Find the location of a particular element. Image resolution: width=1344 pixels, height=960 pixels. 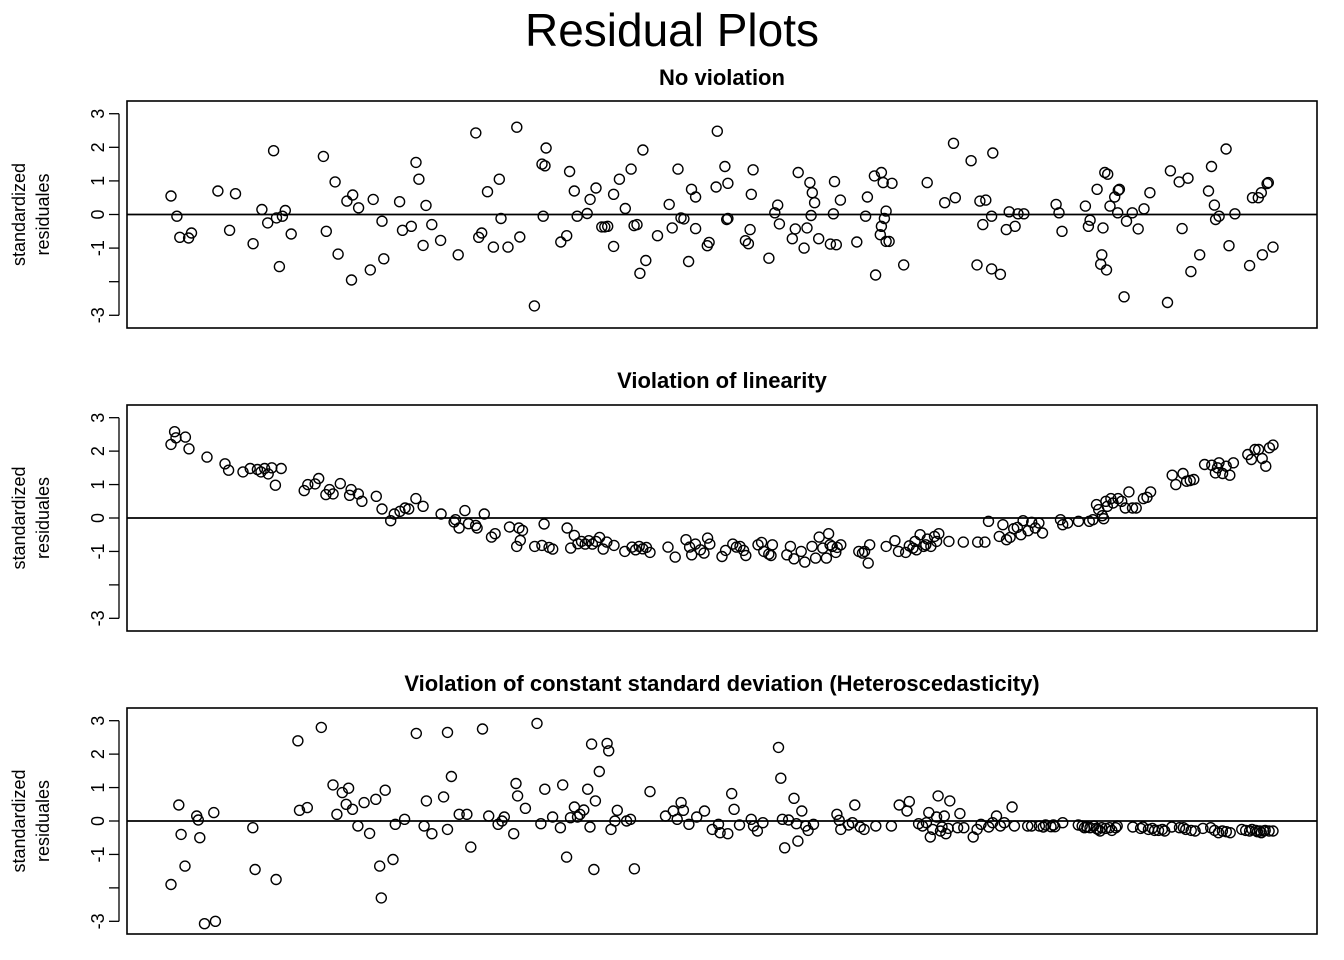

y-axis-label: residuales is located at coordinates (43, 214).